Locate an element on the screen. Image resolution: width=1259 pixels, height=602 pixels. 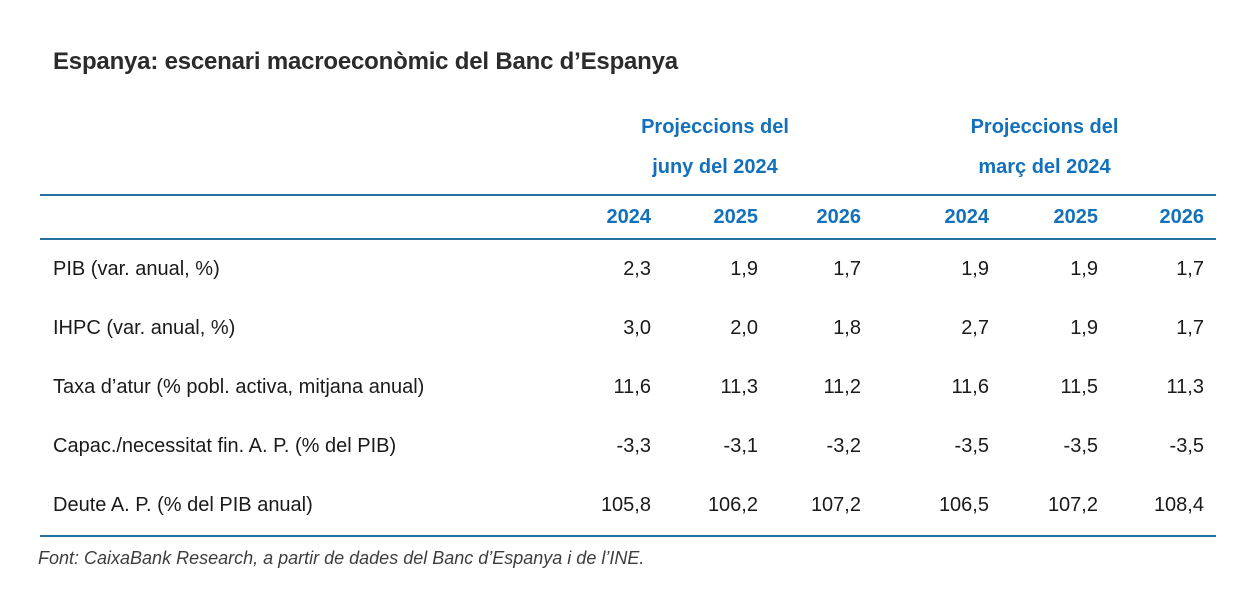
cell-value: 105,8 is located at coordinates (610, 506).